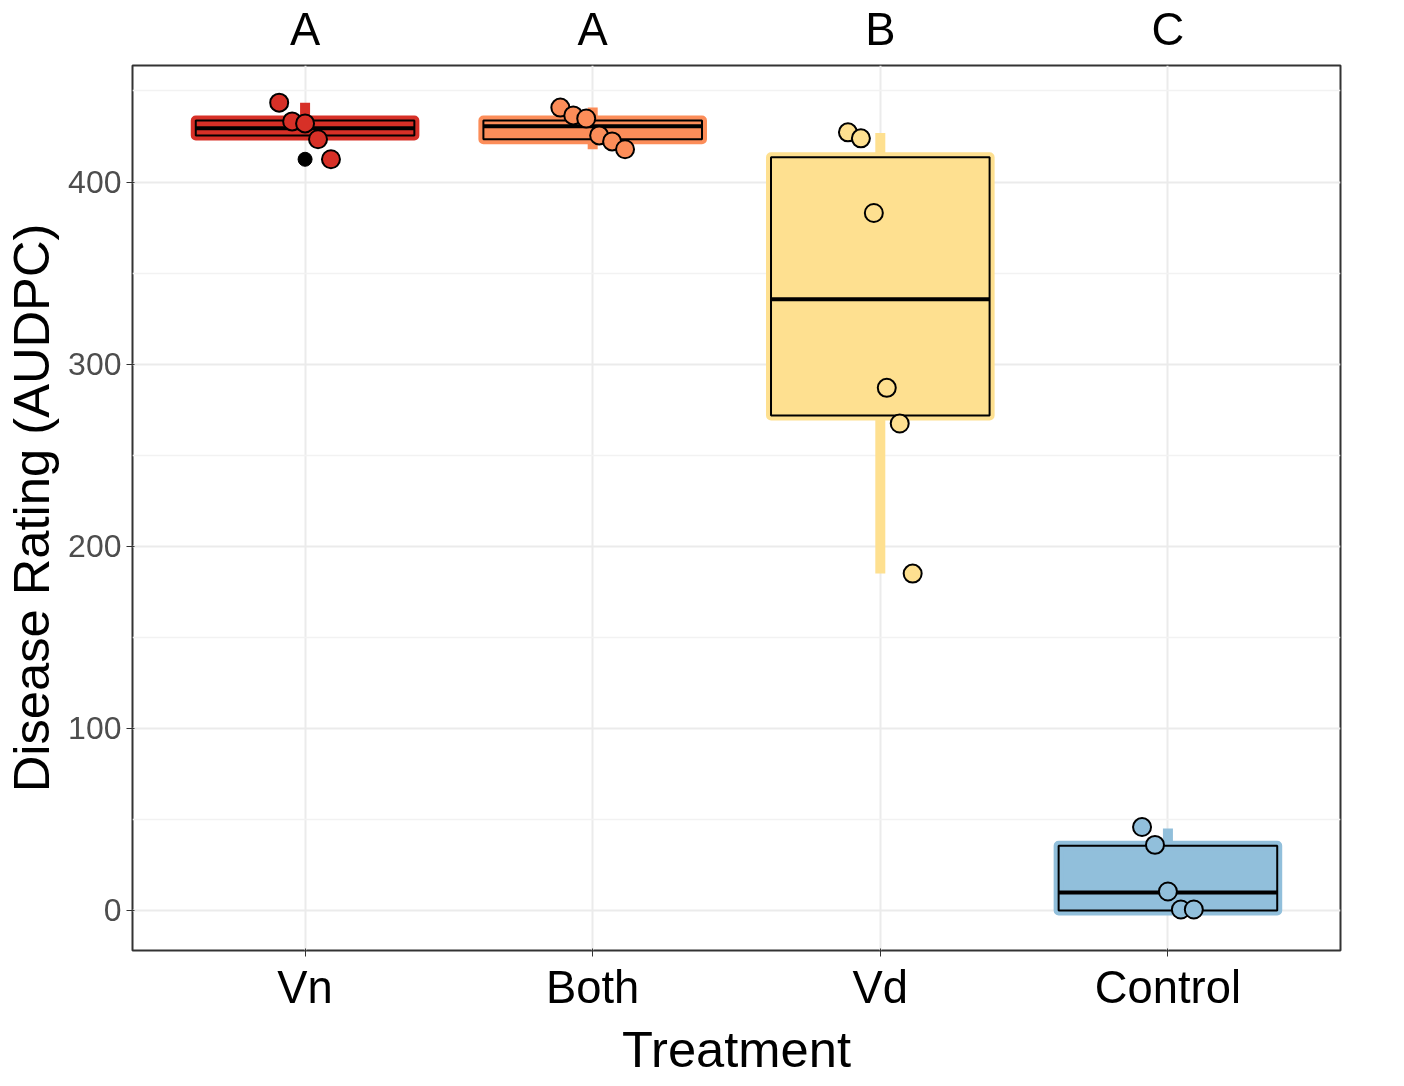 Image resolution: width=1404 pixels, height=1086 pixels. What do you see at coordinates (1168, 29) in the screenshot?
I see `text: C` at bounding box center [1168, 29].